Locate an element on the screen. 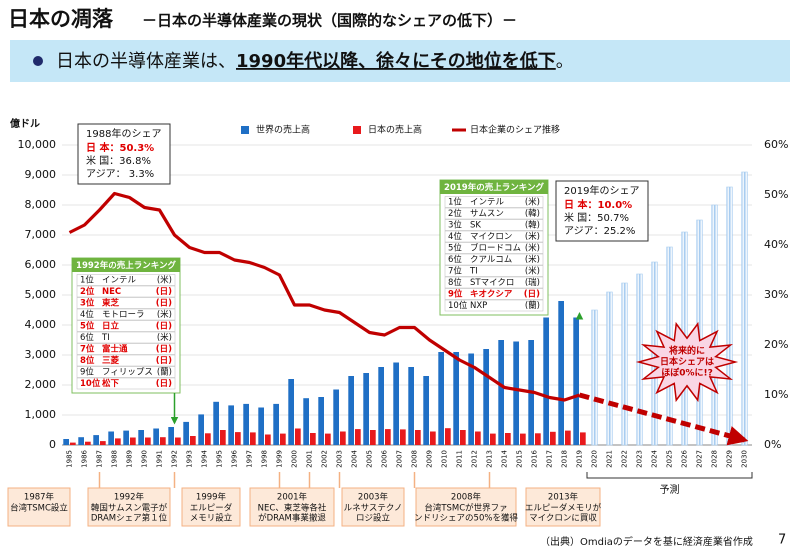 The width and height of the screenshot is (800, 554). ranking-rank: 3位 is located at coordinates (455, 225).